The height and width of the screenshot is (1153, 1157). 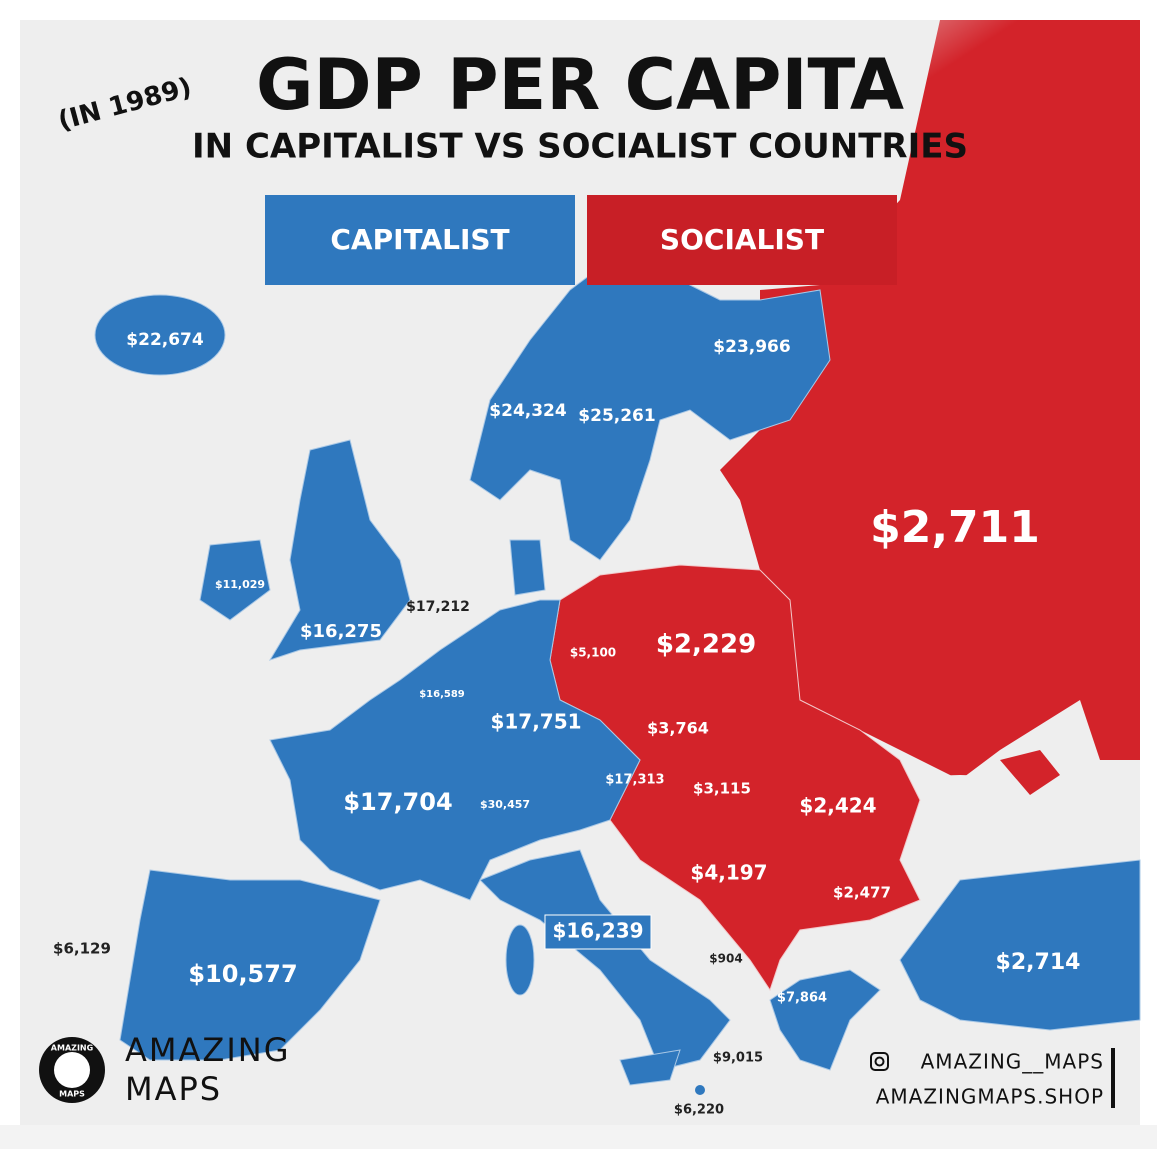 What do you see at coordinates (505, 804) in the screenshot?
I see `region-label: $30,457` at bounding box center [505, 804].